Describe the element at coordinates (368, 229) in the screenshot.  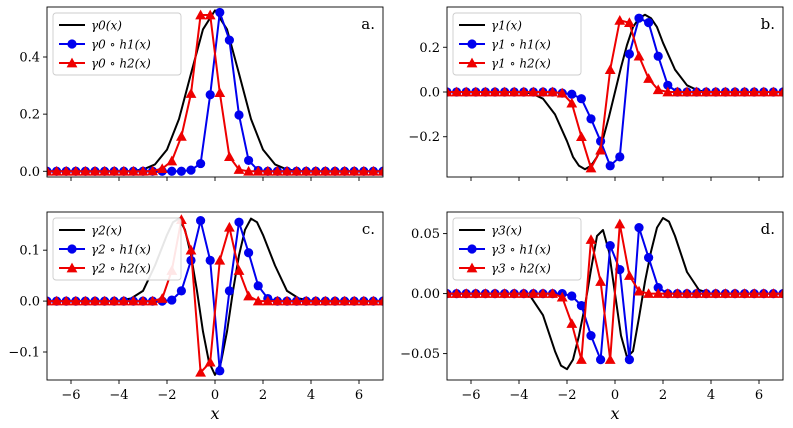
I see `panel-label: c.` at that location.